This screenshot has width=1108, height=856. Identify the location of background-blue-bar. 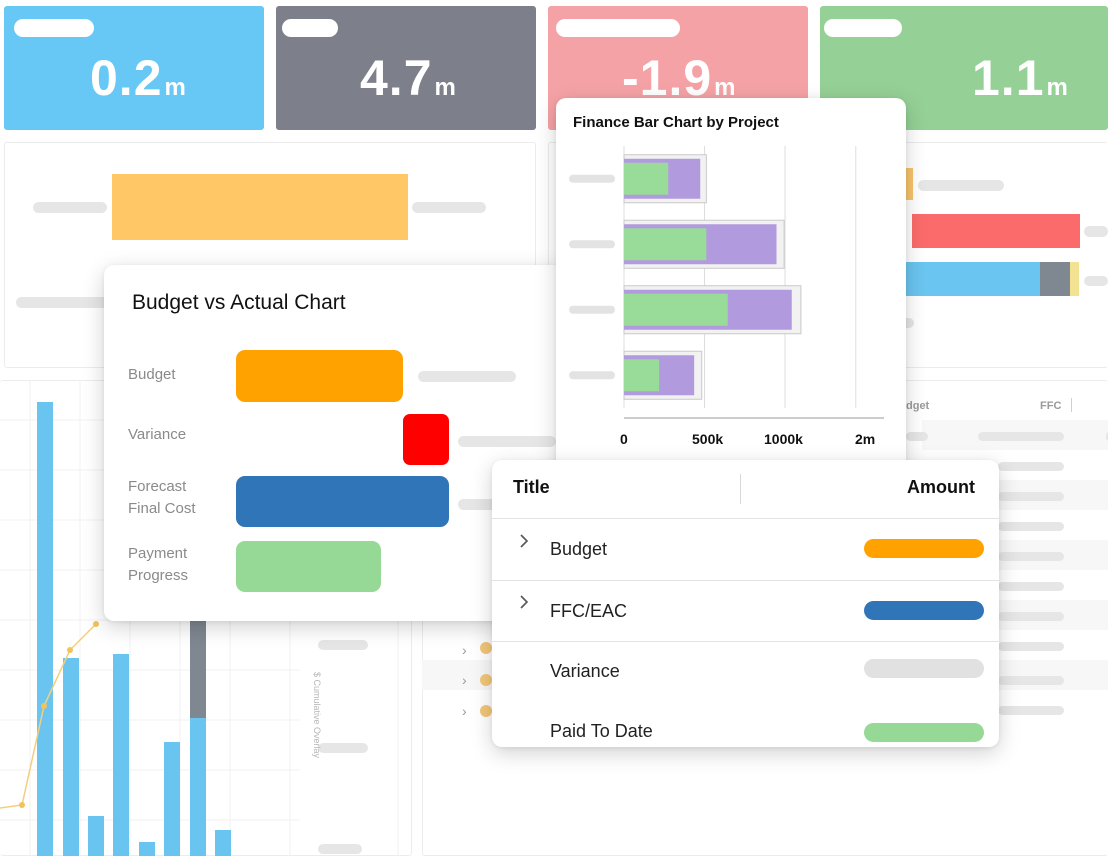
(973, 279).